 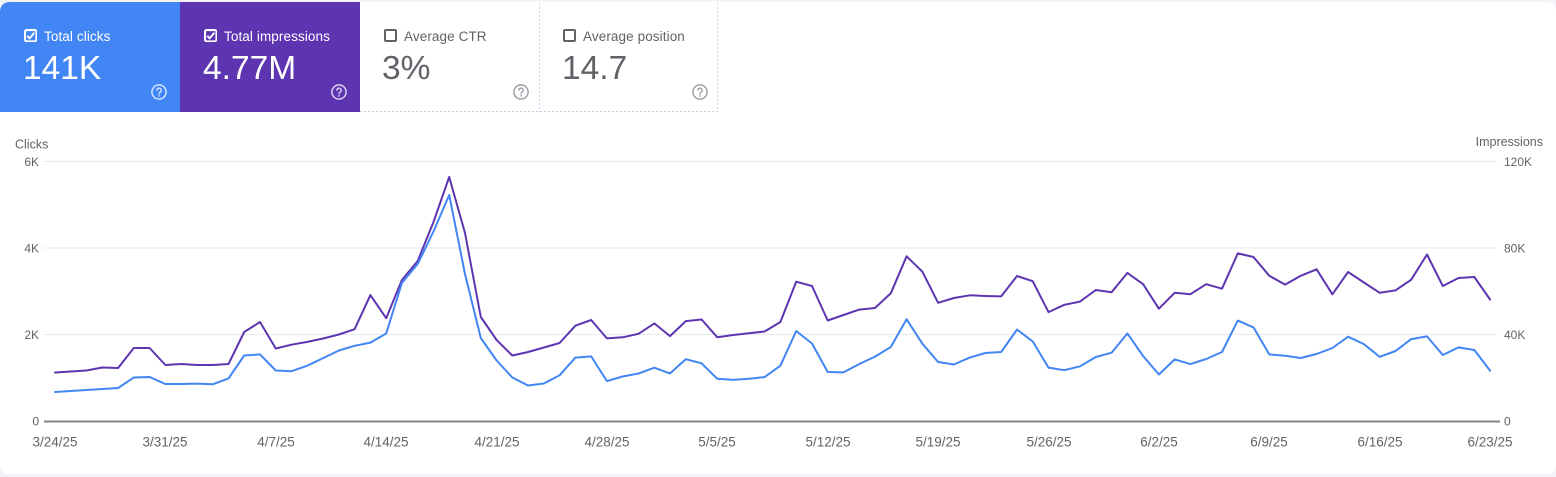 What do you see at coordinates (31, 145) in the screenshot?
I see `svg-text: Clicks` at bounding box center [31, 145].